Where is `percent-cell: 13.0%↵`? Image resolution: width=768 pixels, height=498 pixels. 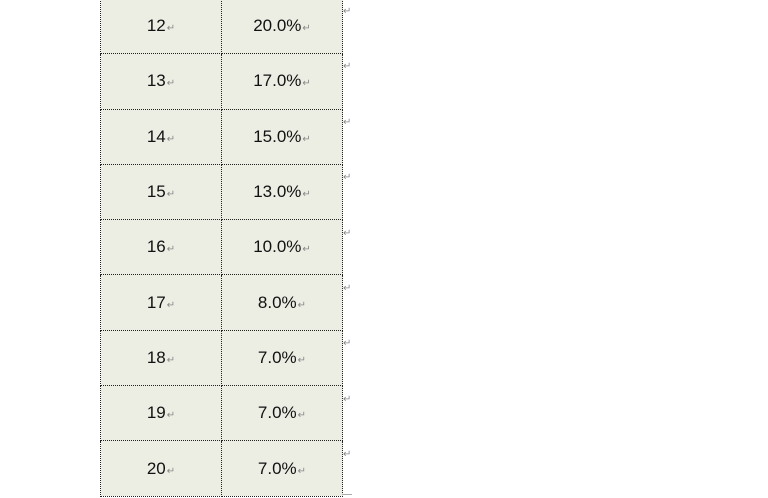 percent-cell: 13.0%↵ is located at coordinates (282, 192).